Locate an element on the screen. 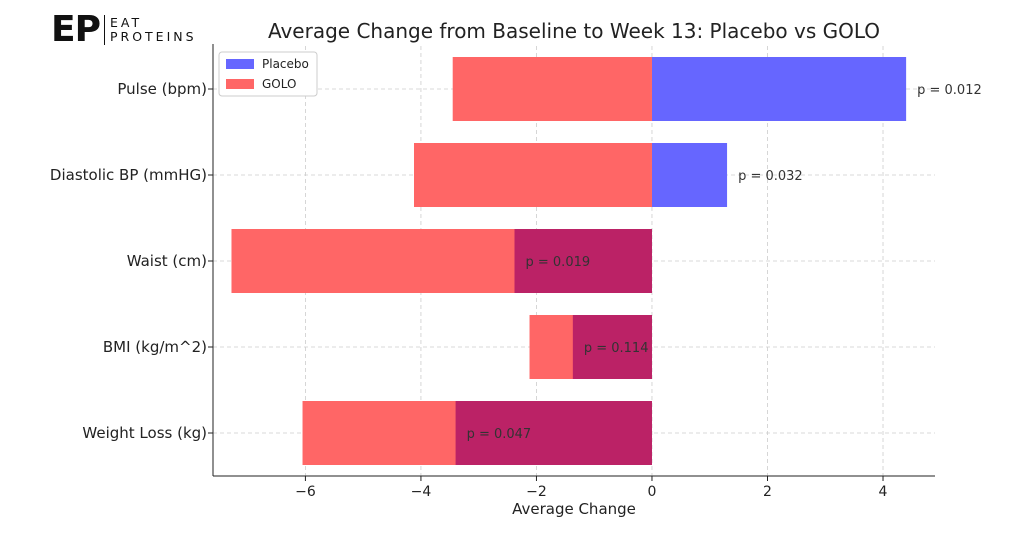  category-label: BMI (kg/m^2) is located at coordinates (155, 347).